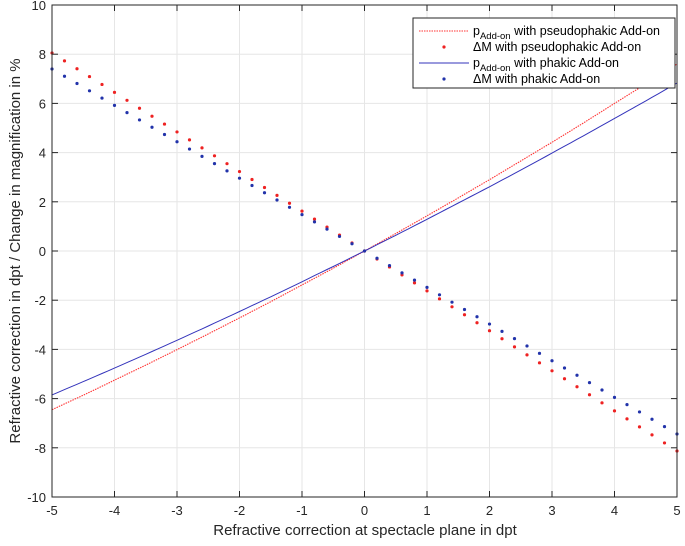 The image size is (685, 546). I want to click on x-tick-label: -2, so click(240, 510).